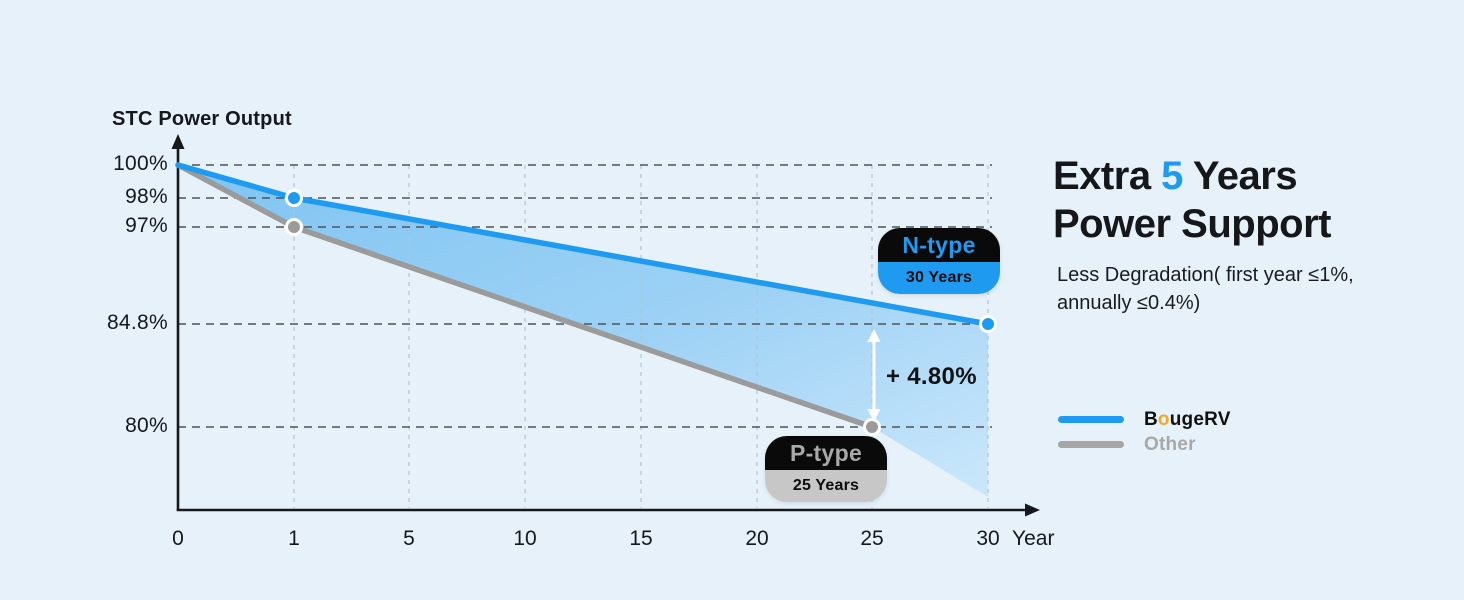 Image resolution: width=1464 pixels, height=600 pixels. Describe the element at coordinates (1107, 176) in the screenshot. I see `headline-pre: Extra` at that location.